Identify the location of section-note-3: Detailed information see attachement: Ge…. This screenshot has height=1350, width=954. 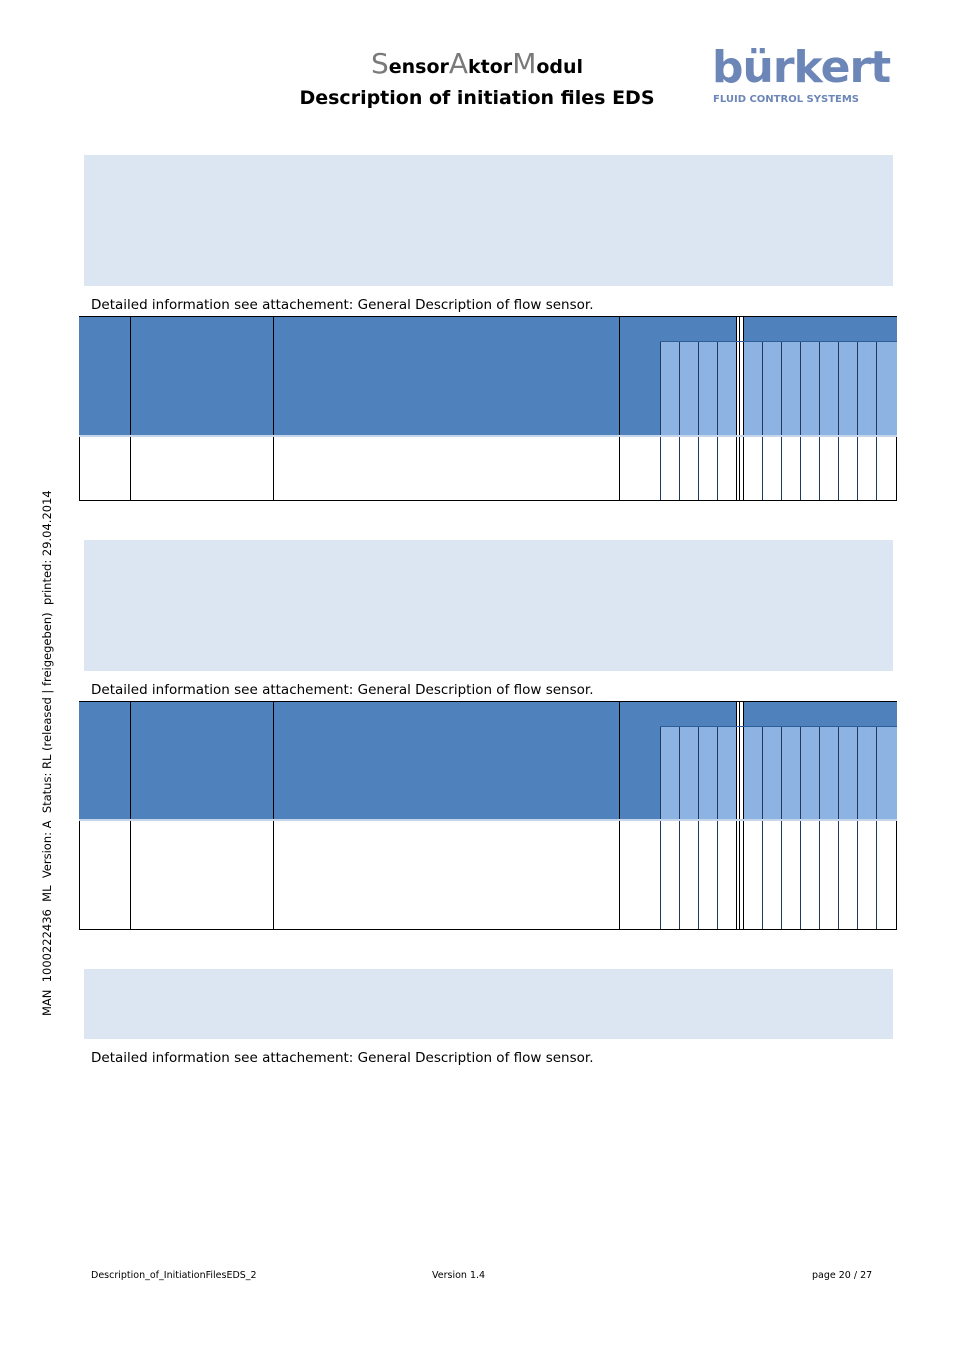
(342, 1058).